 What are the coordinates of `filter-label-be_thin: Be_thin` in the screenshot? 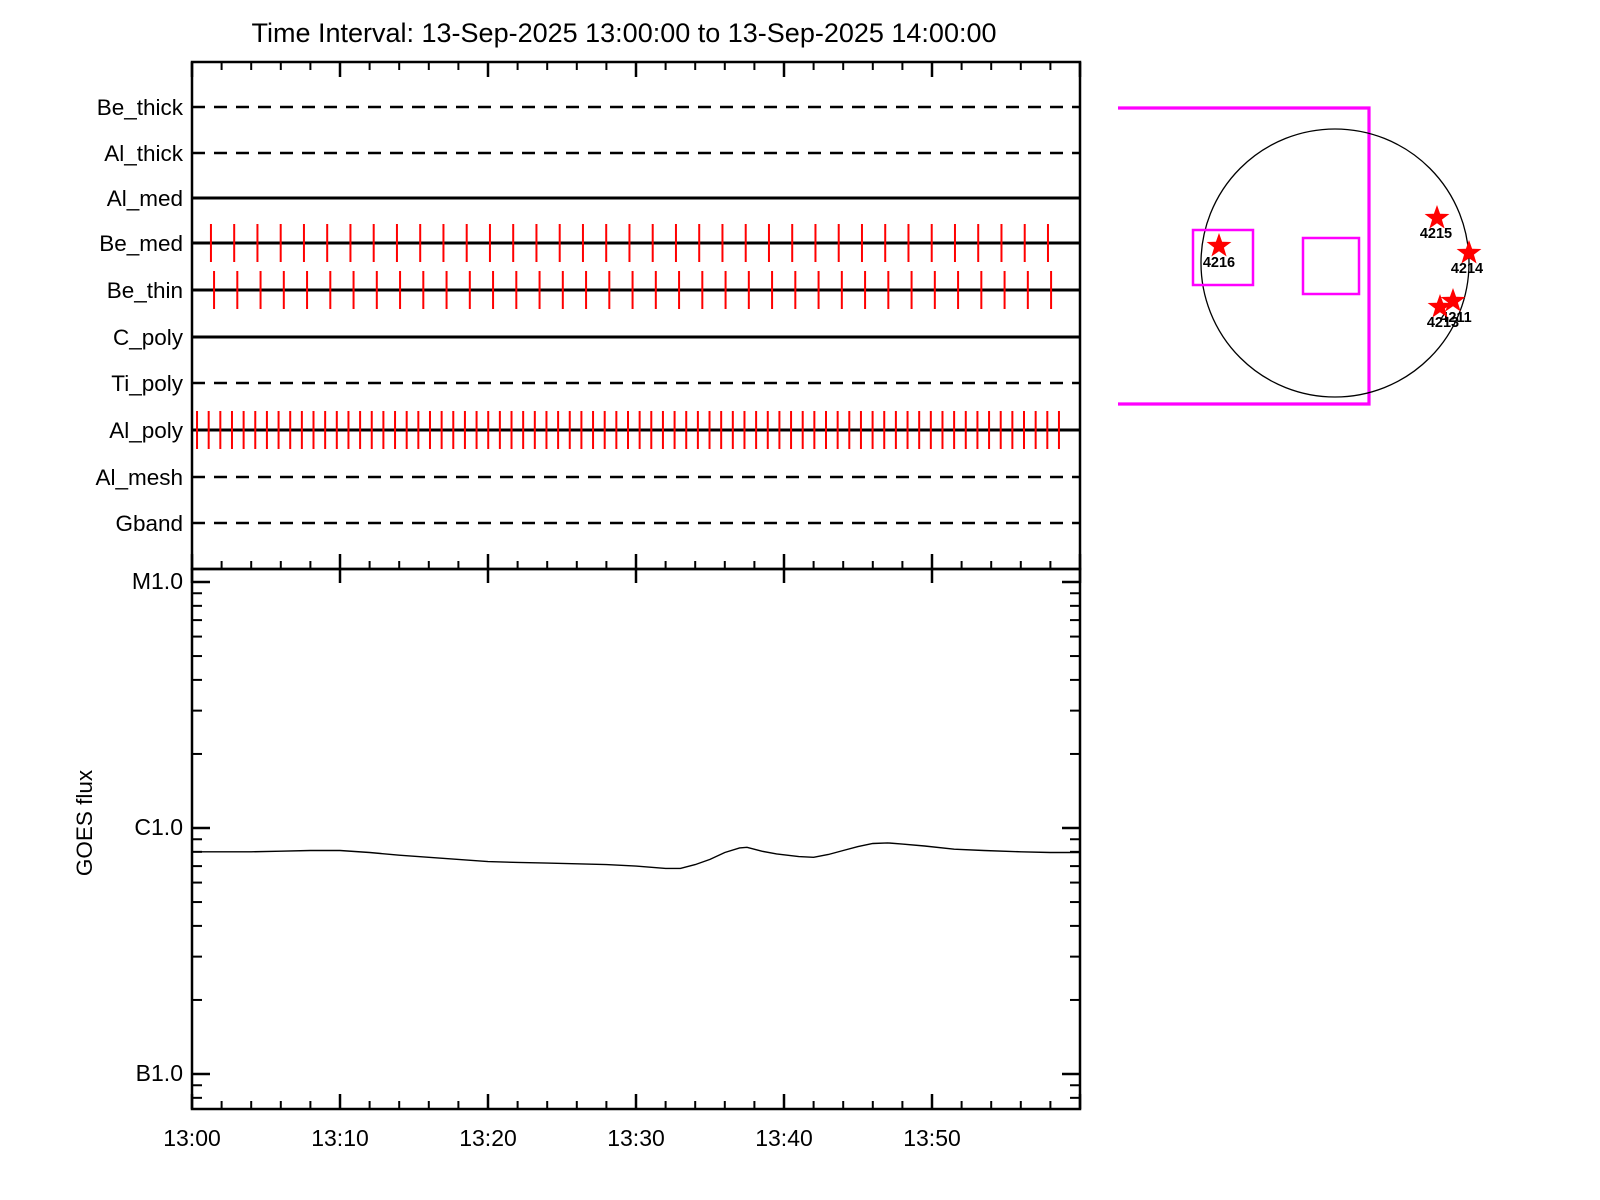 It's located at (145, 290).